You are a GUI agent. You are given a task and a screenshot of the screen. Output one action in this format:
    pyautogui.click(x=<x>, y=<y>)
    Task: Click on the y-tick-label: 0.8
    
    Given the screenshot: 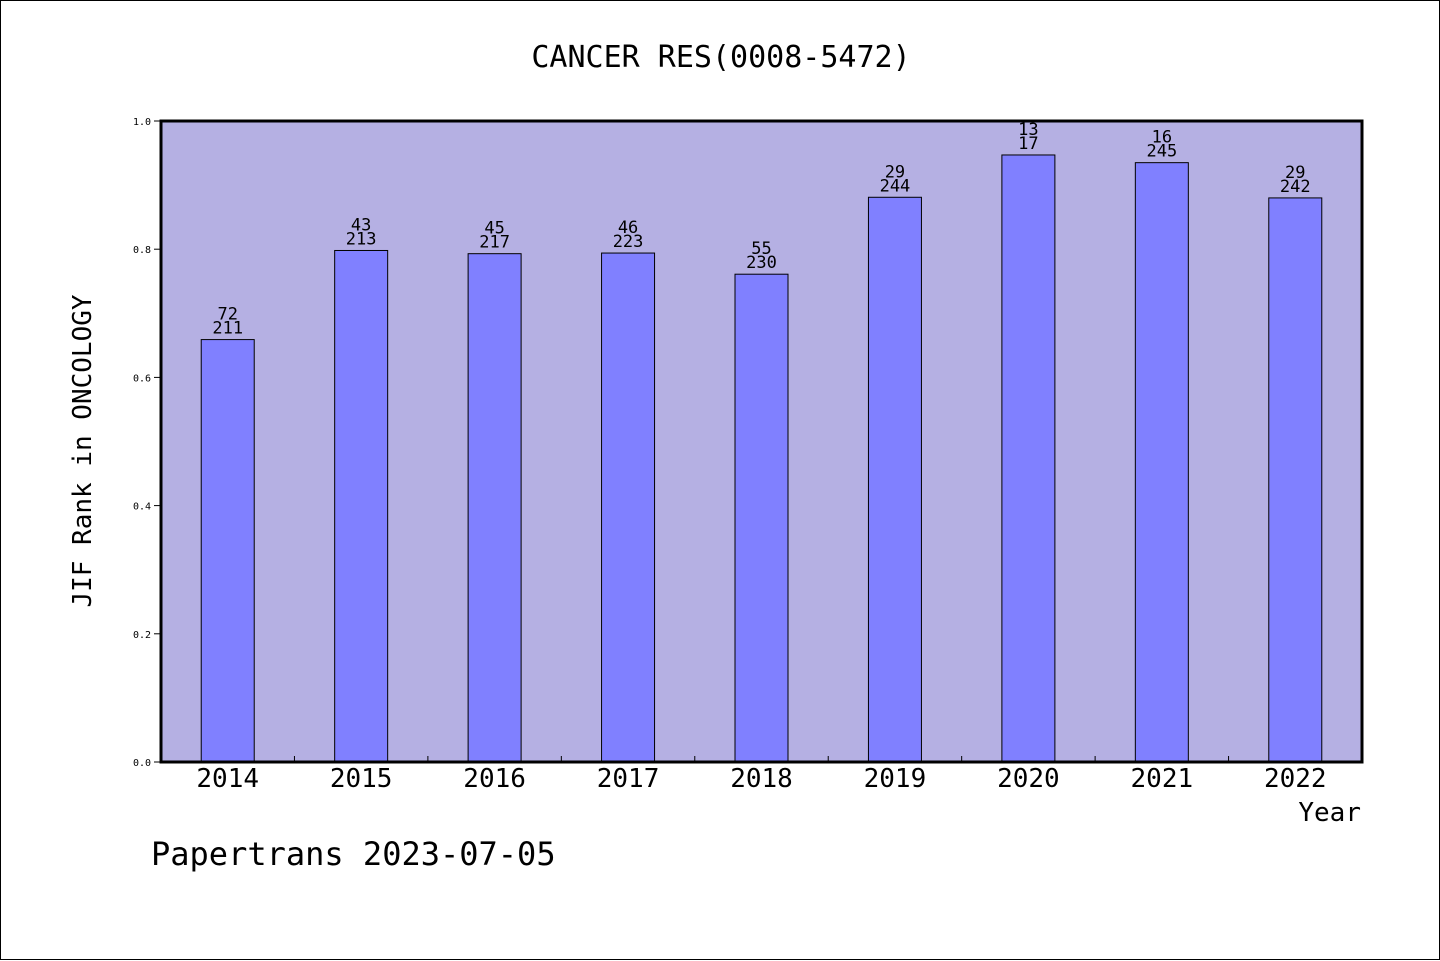 What is the action you would take?
    pyautogui.click(x=142, y=250)
    